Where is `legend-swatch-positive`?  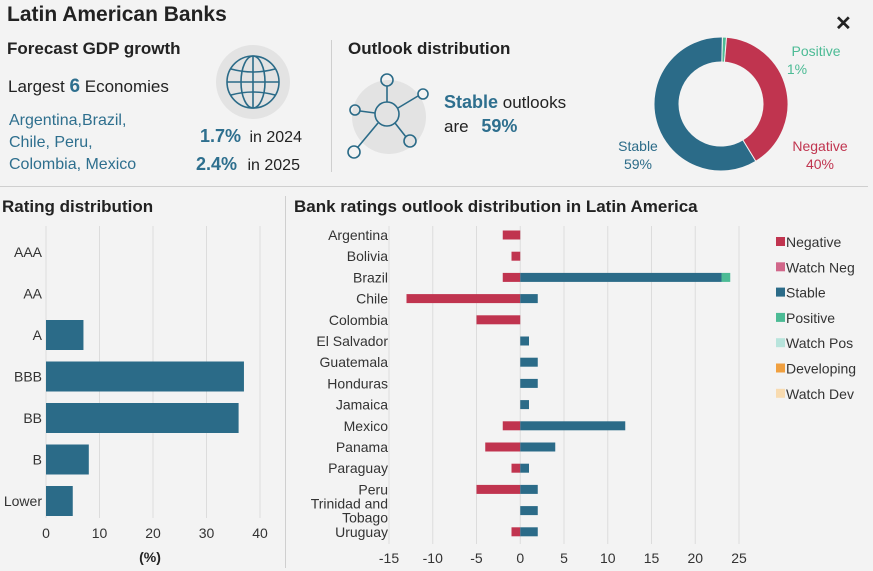
legend-swatch-positive is located at coordinates (780, 317).